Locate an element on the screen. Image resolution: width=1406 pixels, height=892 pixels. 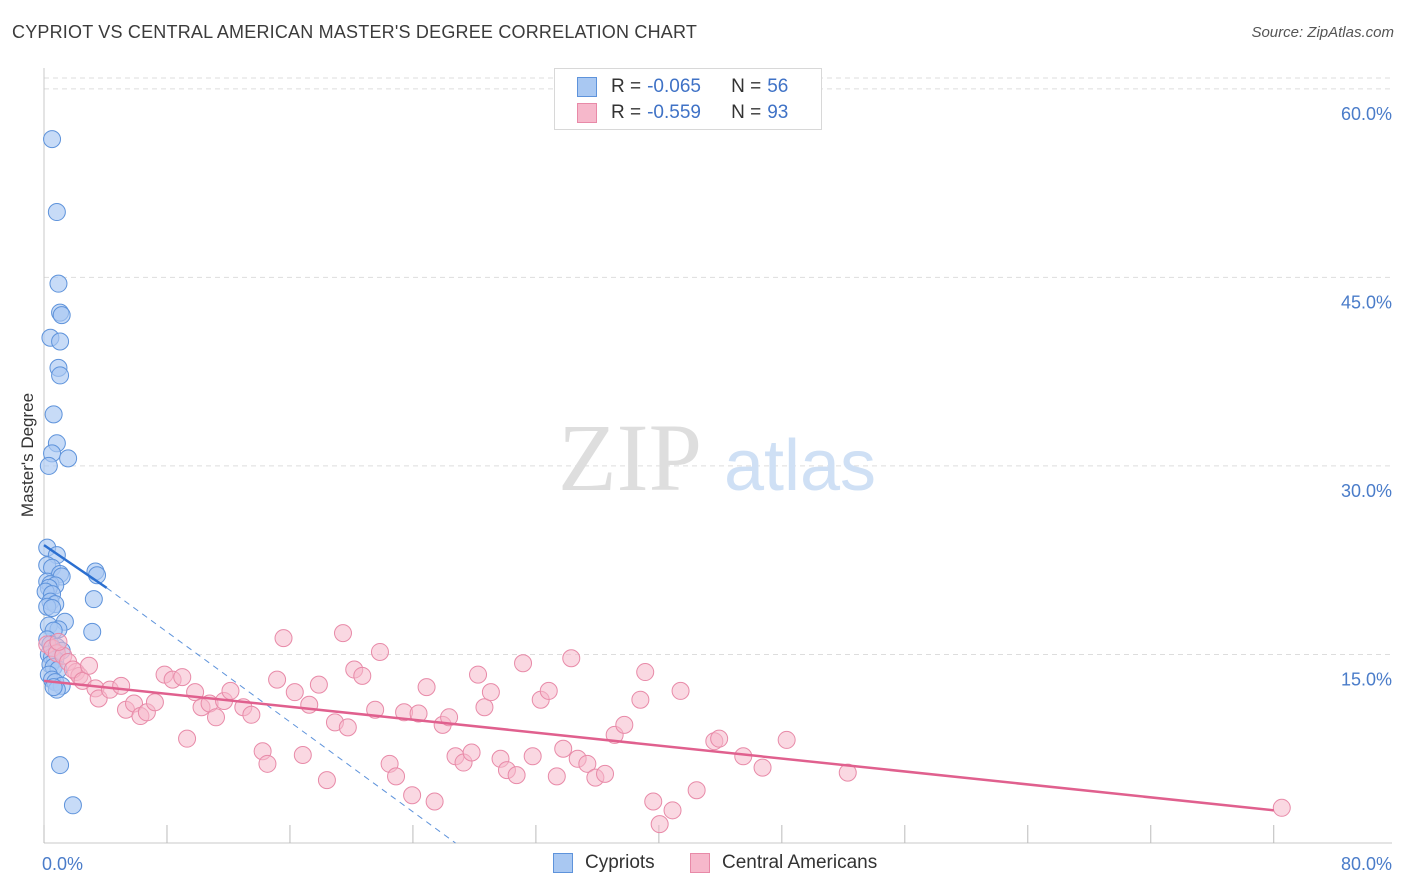
watermark: ZIP atlas is located at coordinates (717, 457).